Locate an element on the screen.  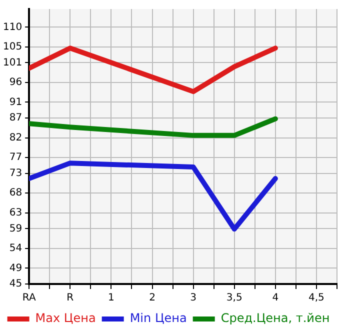
y-tick-label: 68 is located at coordinates (15, 193).